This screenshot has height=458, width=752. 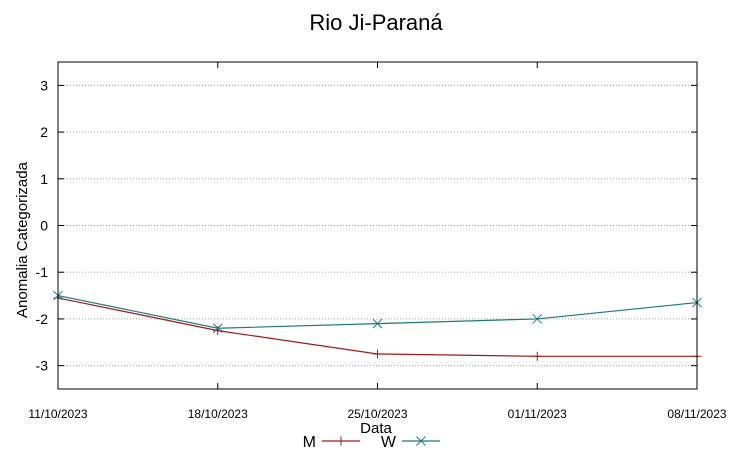 I want to click on y-tick-label: -1, so click(x=42, y=272).